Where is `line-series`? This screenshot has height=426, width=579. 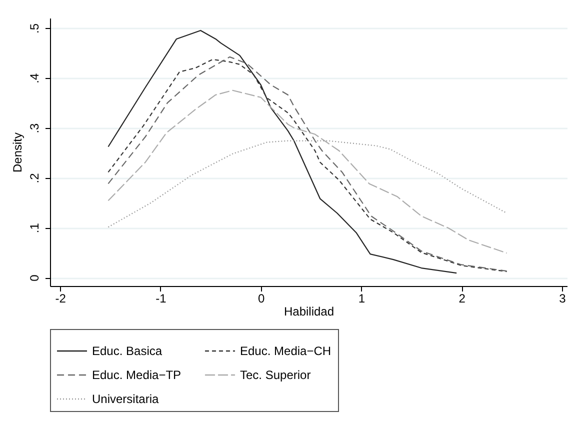 line-series is located at coordinates (308, 184).